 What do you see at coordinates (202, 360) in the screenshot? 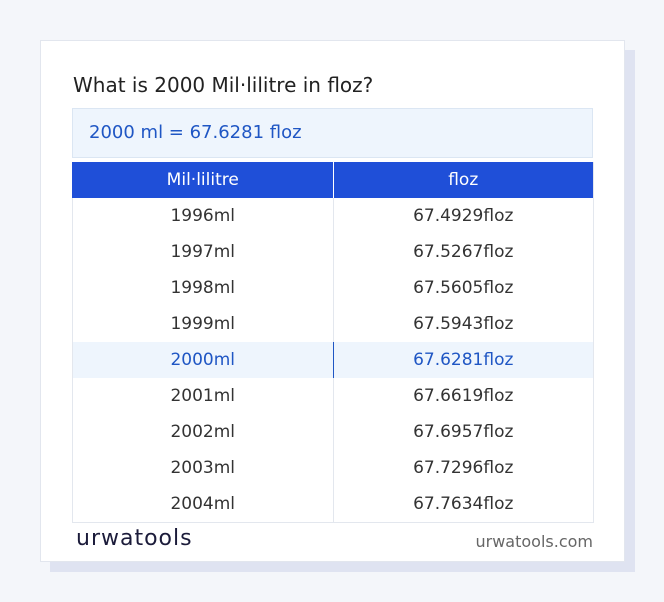
I see `table-cell: 2000ml` at bounding box center [202, 360].